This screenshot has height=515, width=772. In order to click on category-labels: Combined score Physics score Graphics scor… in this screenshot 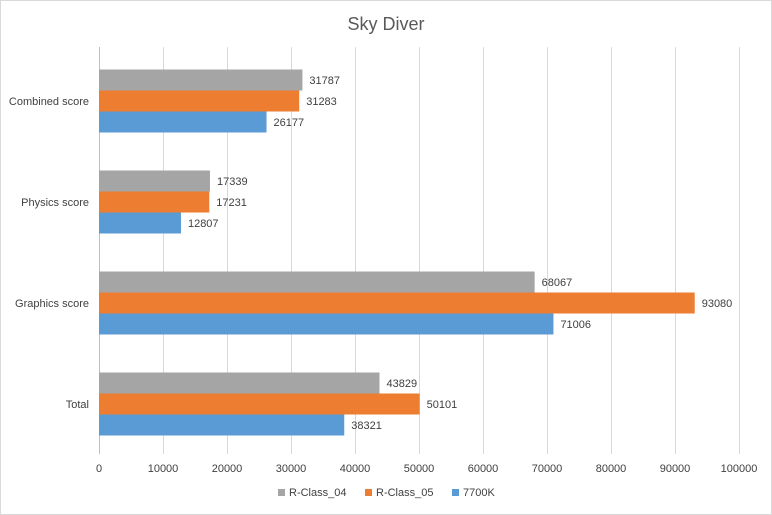, I will do `click(49, 253)`.